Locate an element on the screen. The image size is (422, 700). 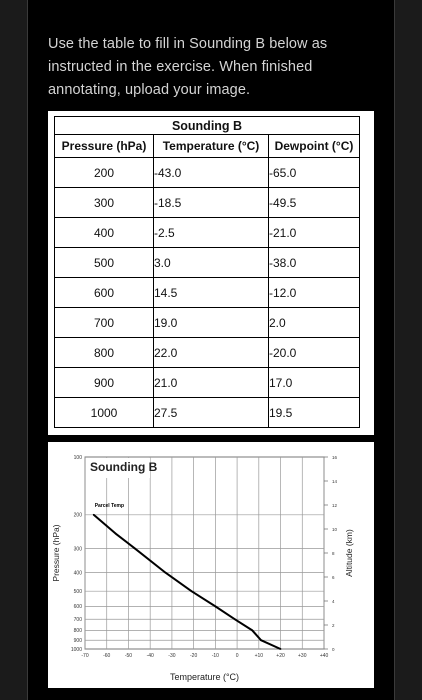
y2-tick-label: 0 is located at coordinates (333, 649).